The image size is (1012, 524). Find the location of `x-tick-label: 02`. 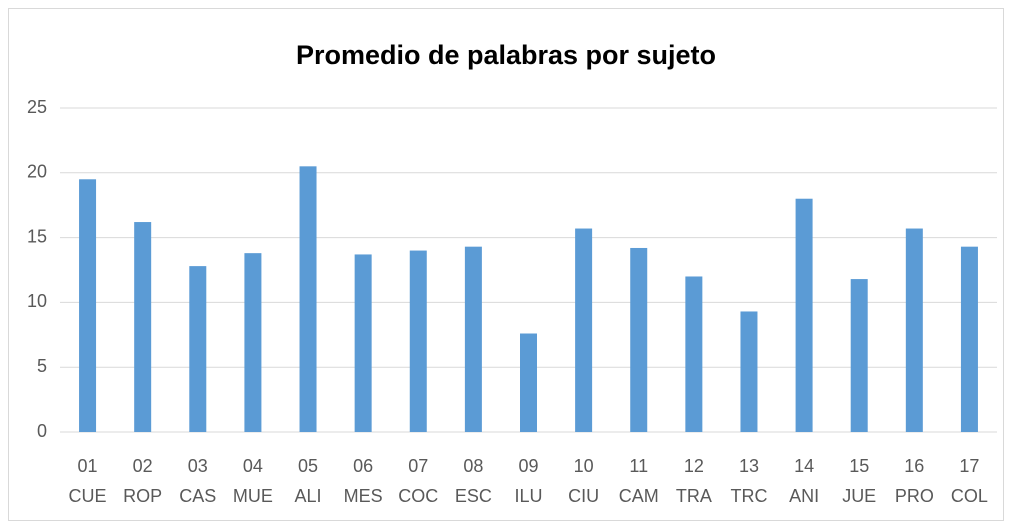

x-tick-label: 02 is located at coordinates (143, 466).